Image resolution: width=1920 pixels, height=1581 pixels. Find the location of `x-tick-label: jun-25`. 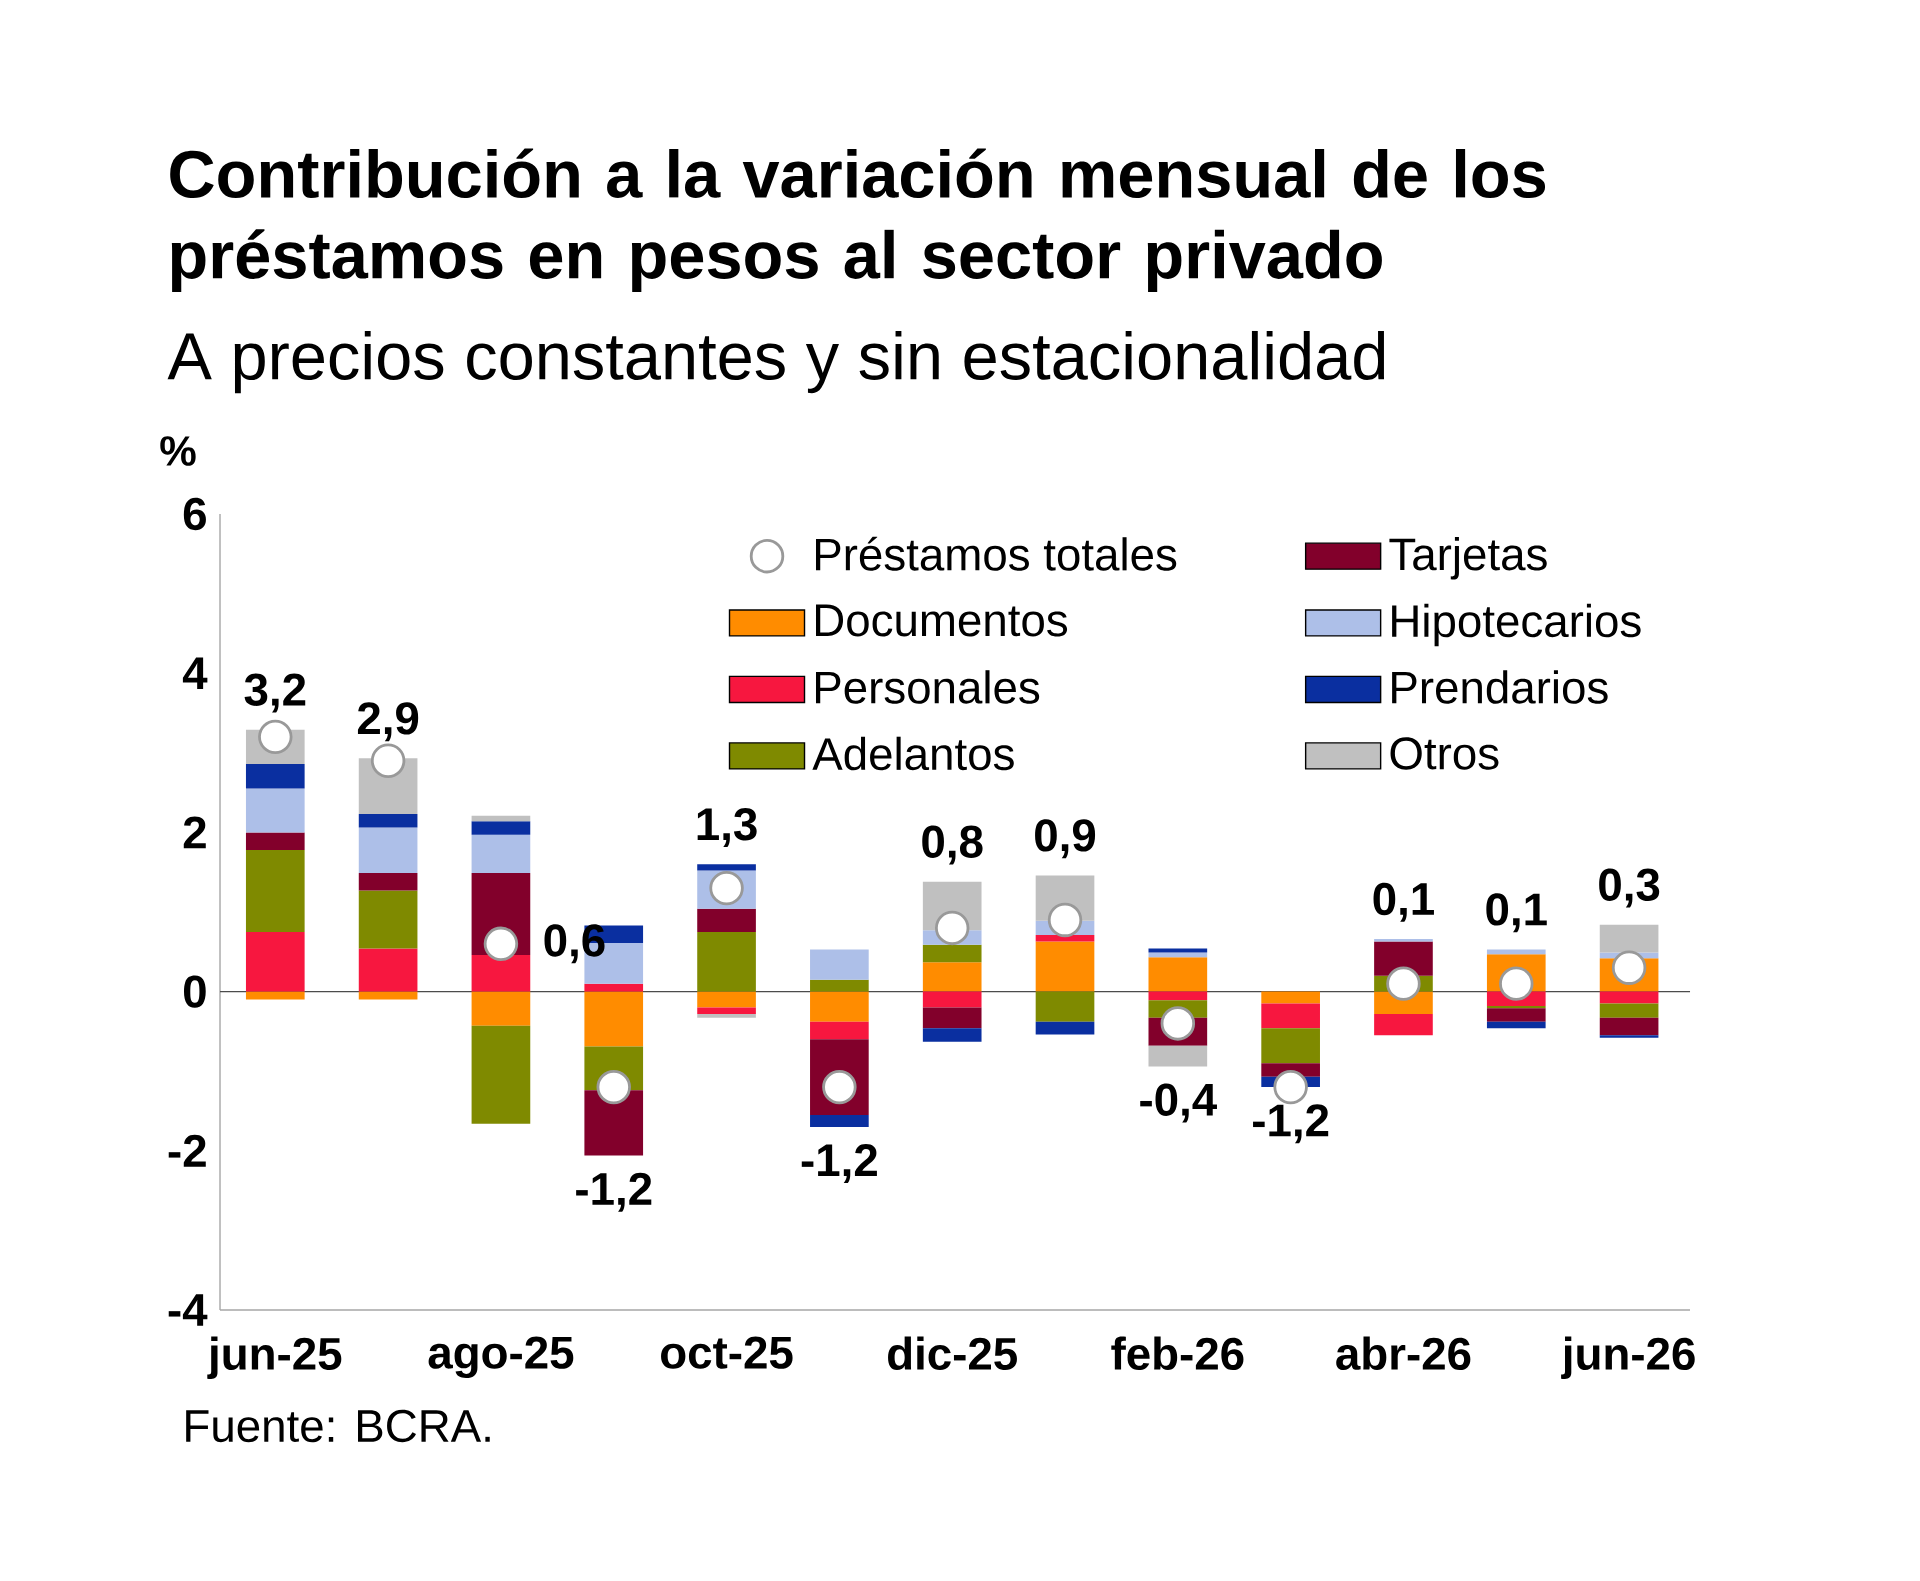

x-tick-label: jun-25 is located at coordinates (274, 1358).